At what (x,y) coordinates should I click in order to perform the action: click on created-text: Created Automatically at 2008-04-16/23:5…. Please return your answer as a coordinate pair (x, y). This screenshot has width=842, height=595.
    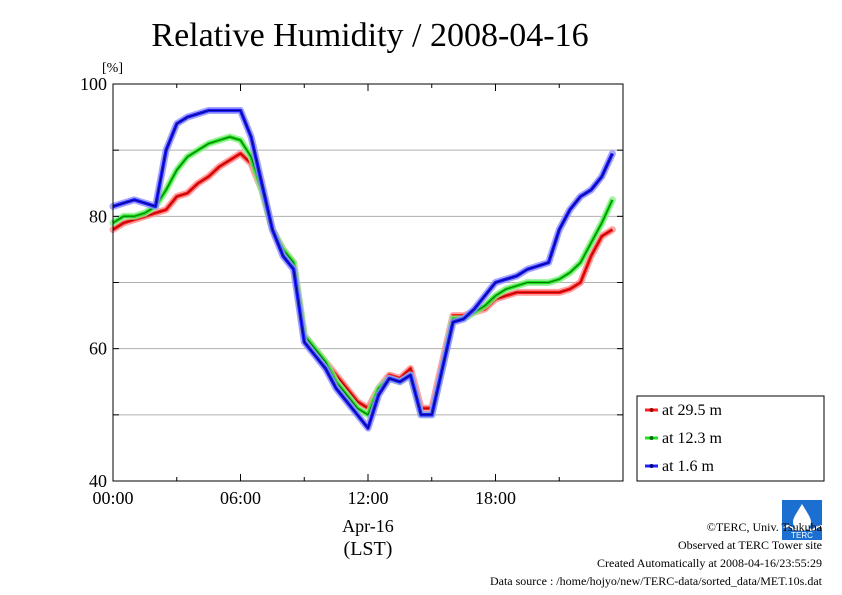
    Looking at the image, I should click on (709, 563).